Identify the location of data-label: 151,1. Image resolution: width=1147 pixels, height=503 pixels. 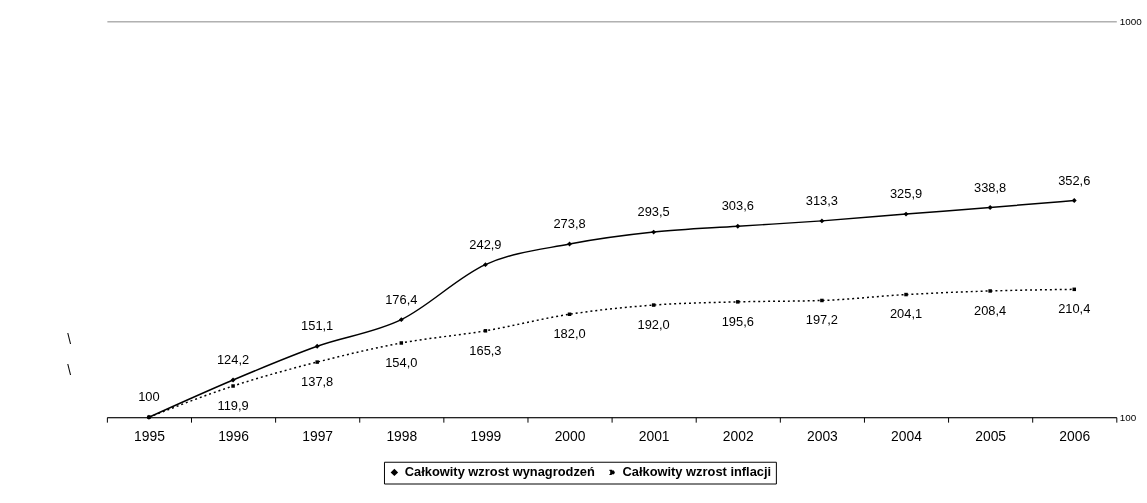
(317, 326).